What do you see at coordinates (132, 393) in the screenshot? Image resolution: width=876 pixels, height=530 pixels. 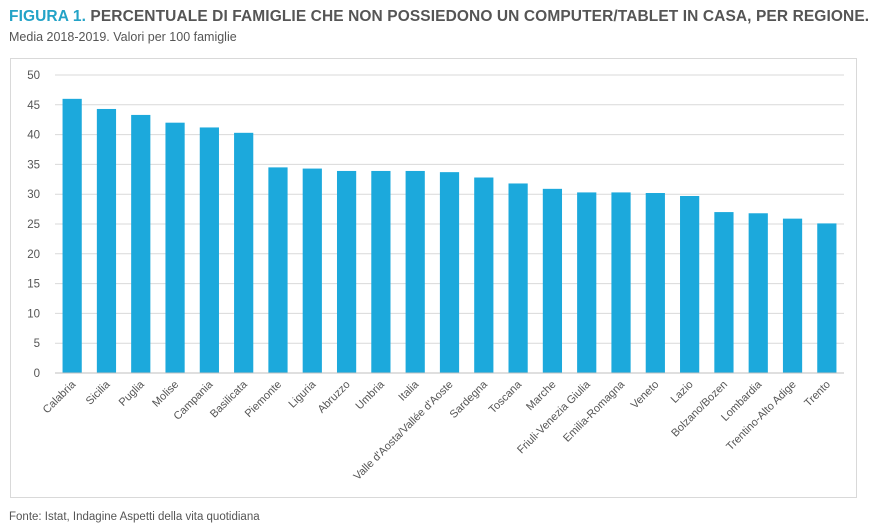 I see `x-tick-label: Puglia` at bounding box center [132, 393].